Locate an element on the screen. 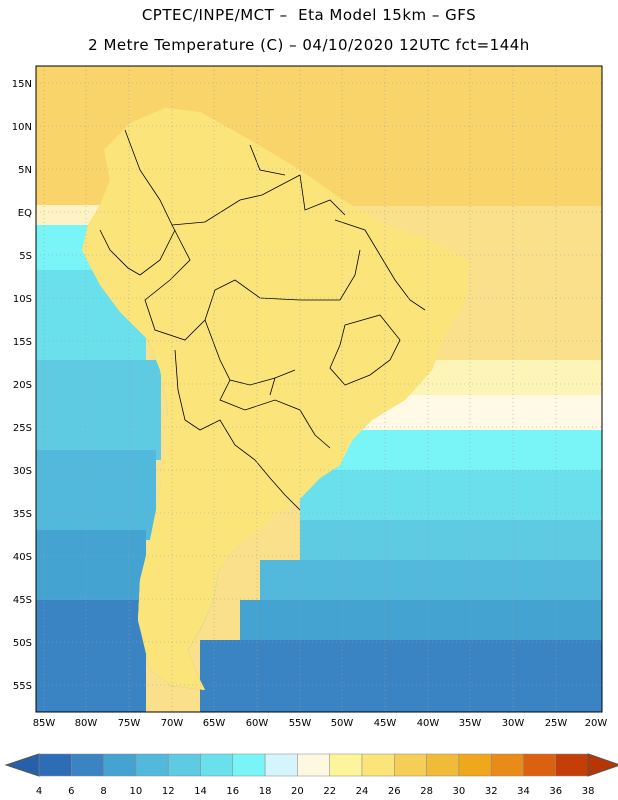 The width and height of the screenshot is (618, 800). lon-label: 55W is located at coordinates (300, 723).